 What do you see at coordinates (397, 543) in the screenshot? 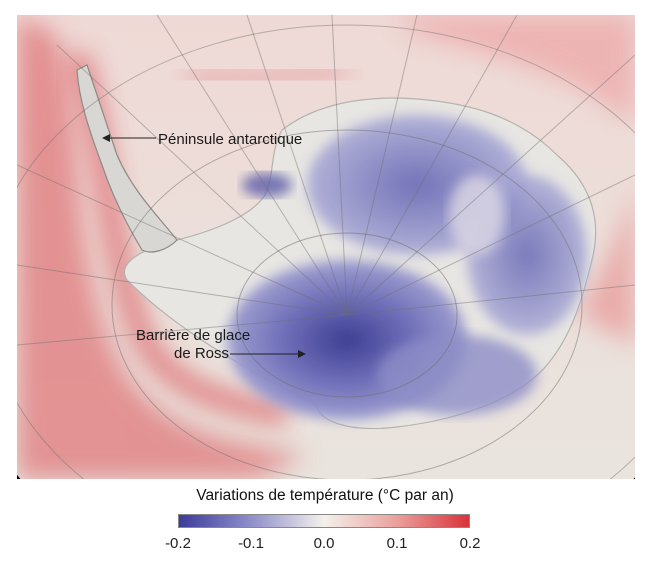
I see `tick-label: 0.1` at bounding box center [397, 543].